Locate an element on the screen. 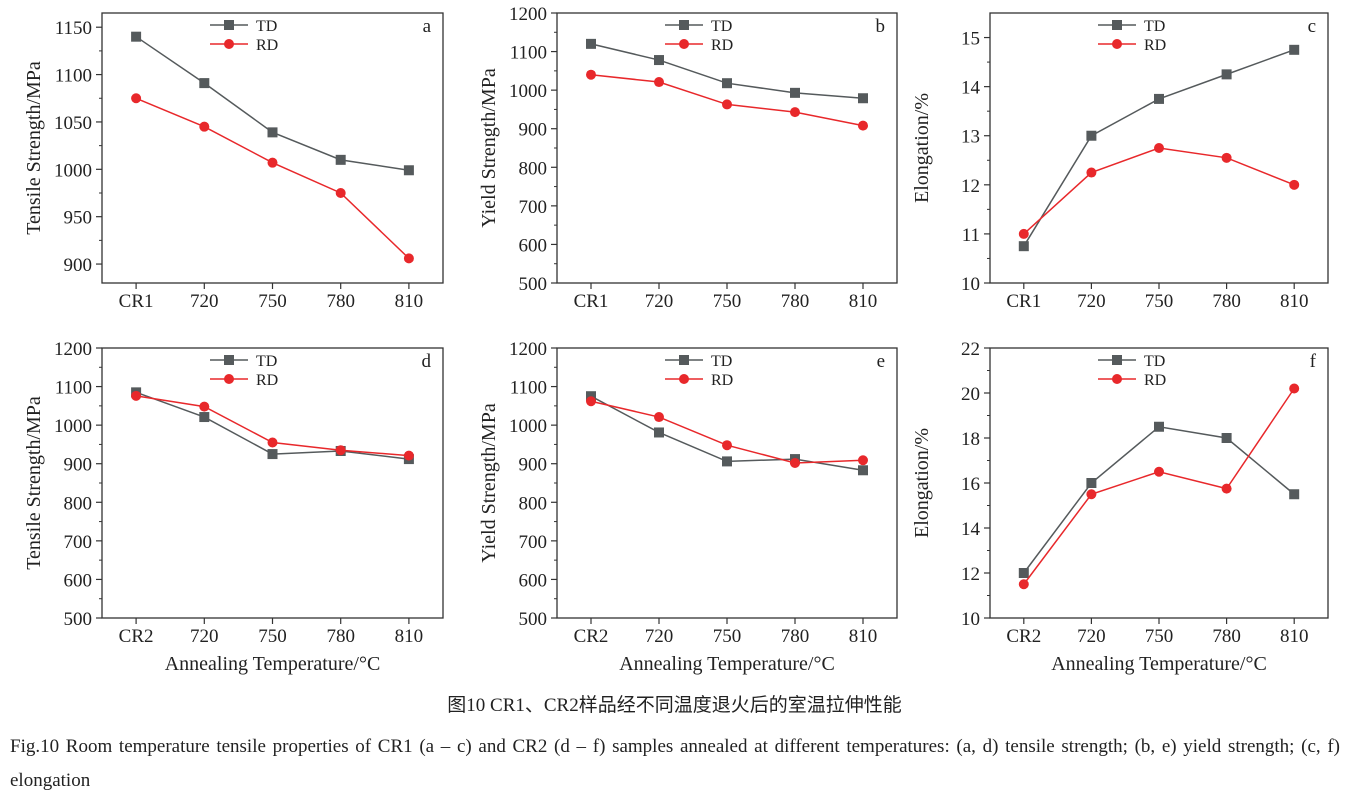 The width and height of the screenshot is (1349, 798). y-tick-label: 22 is located at coordinates (970, 349).